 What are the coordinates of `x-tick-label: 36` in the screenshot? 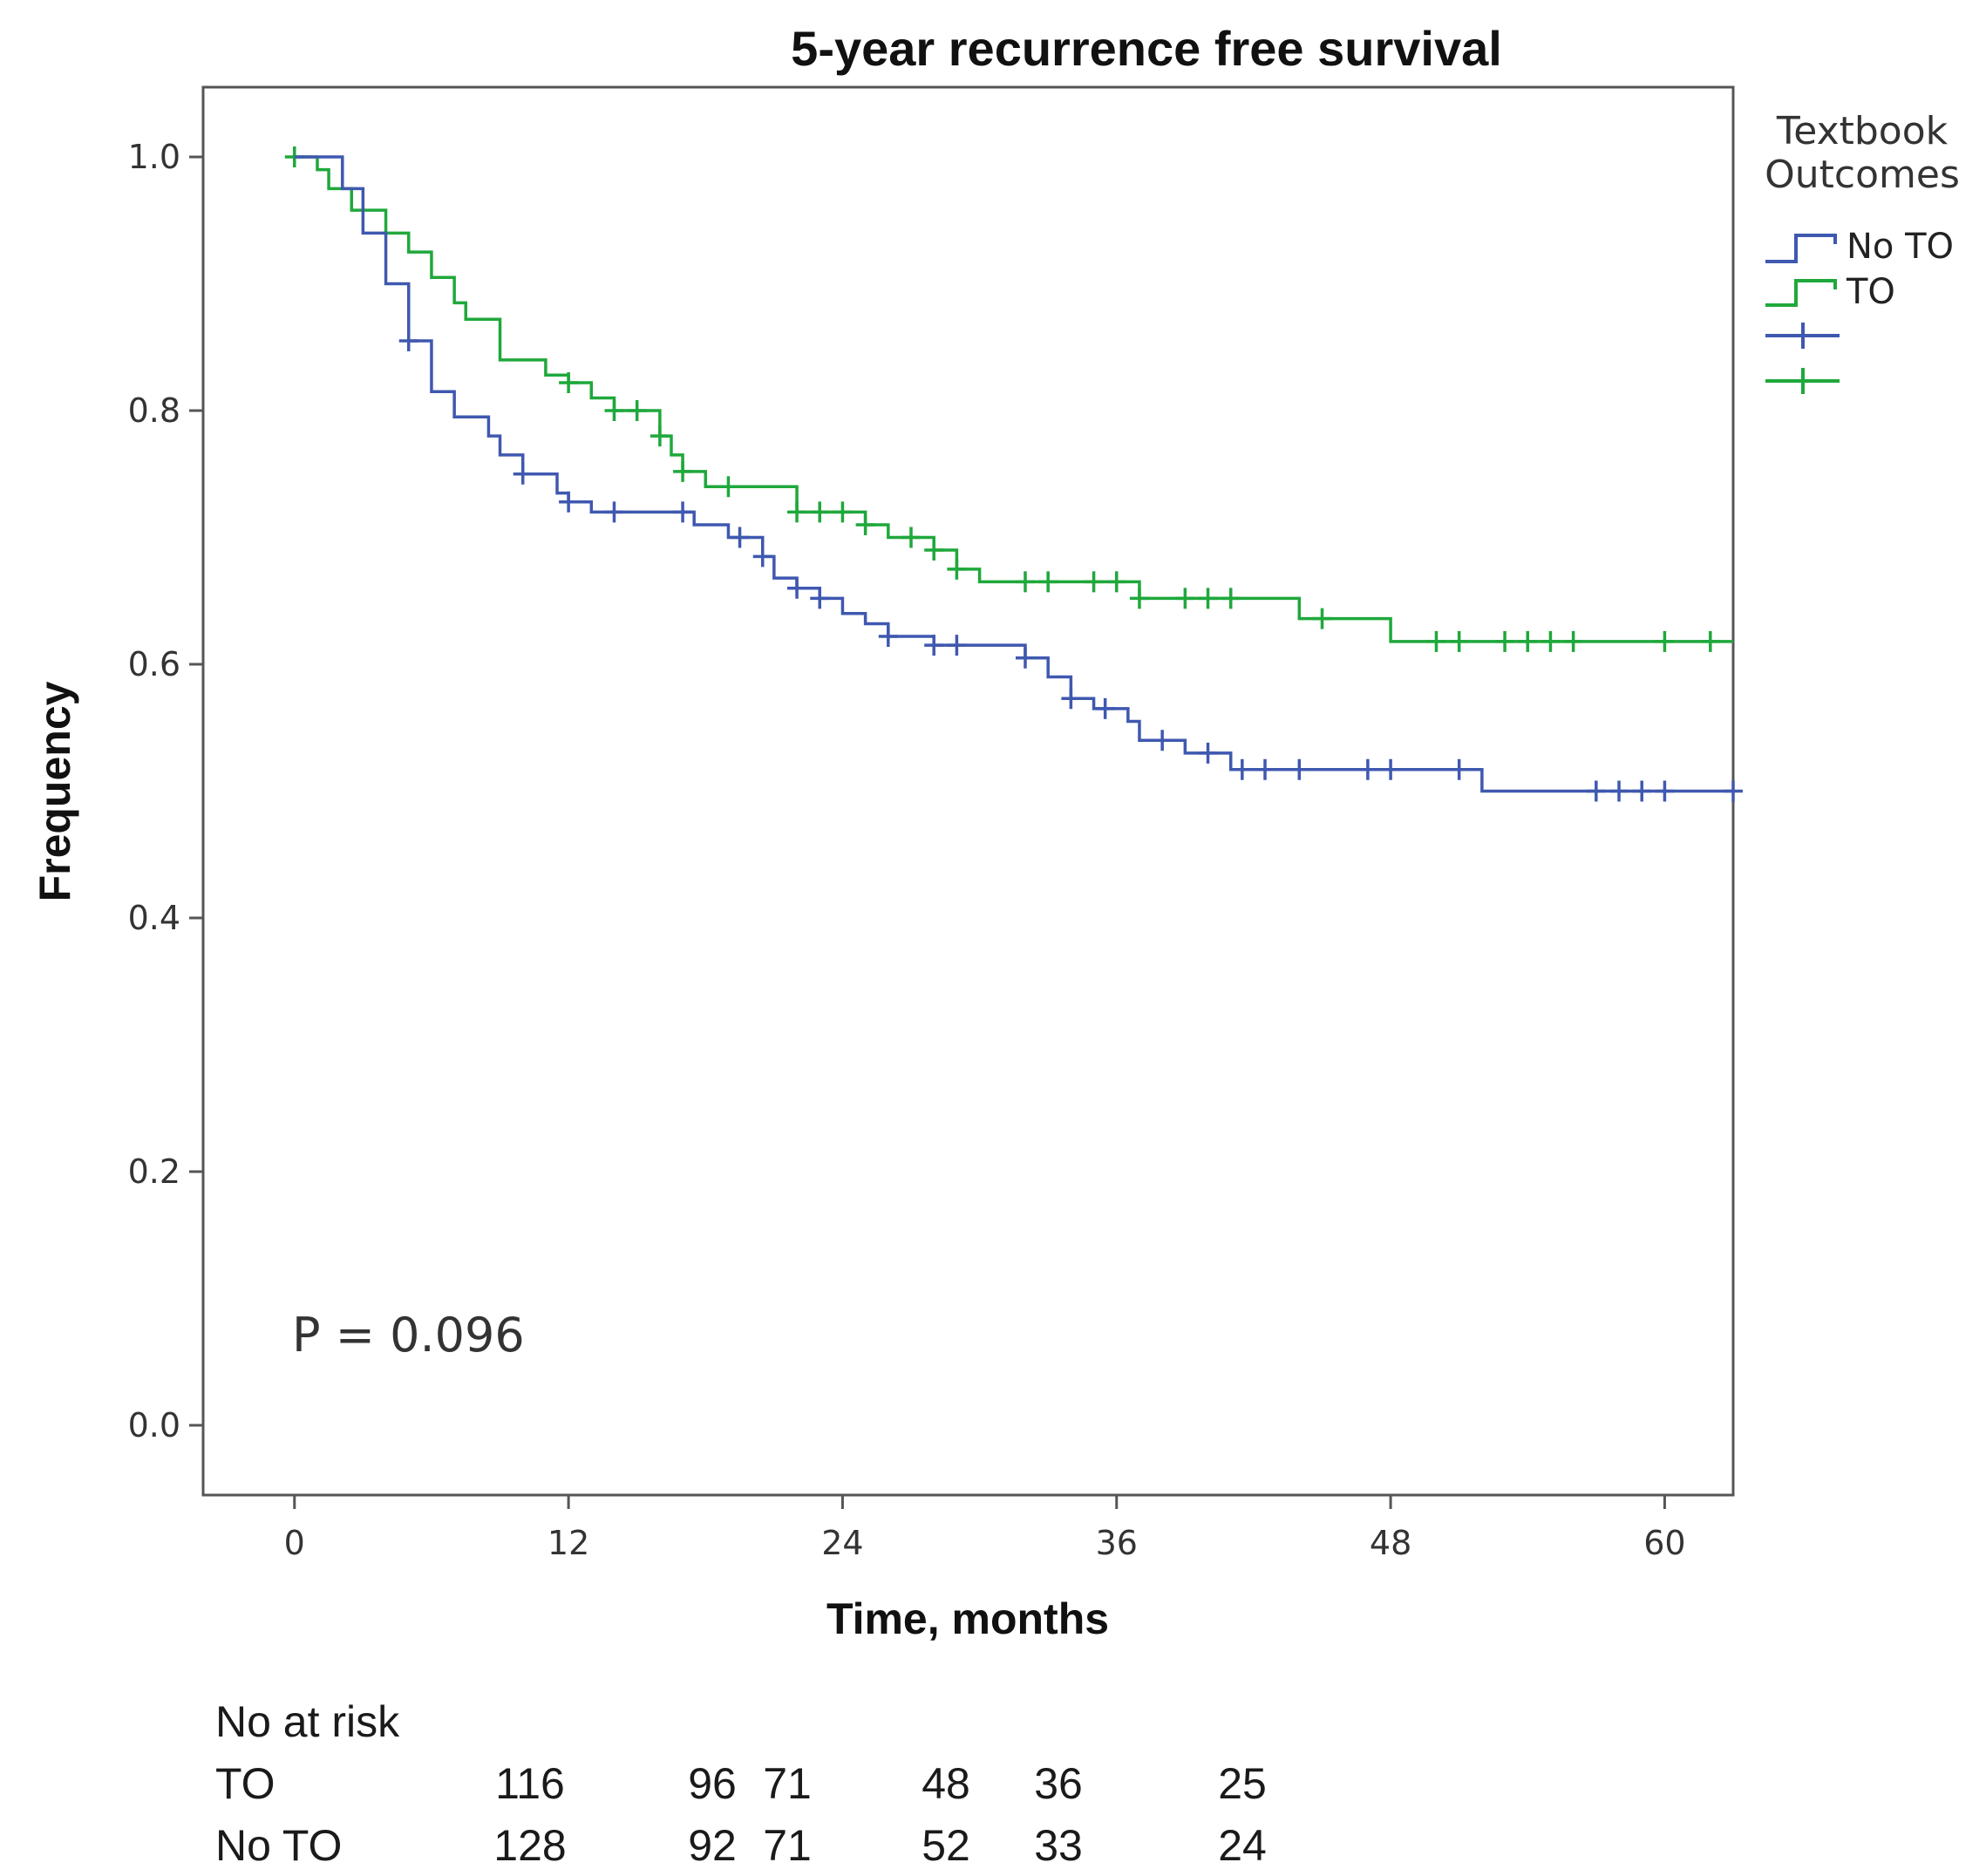 It's located at (1117, 1543).